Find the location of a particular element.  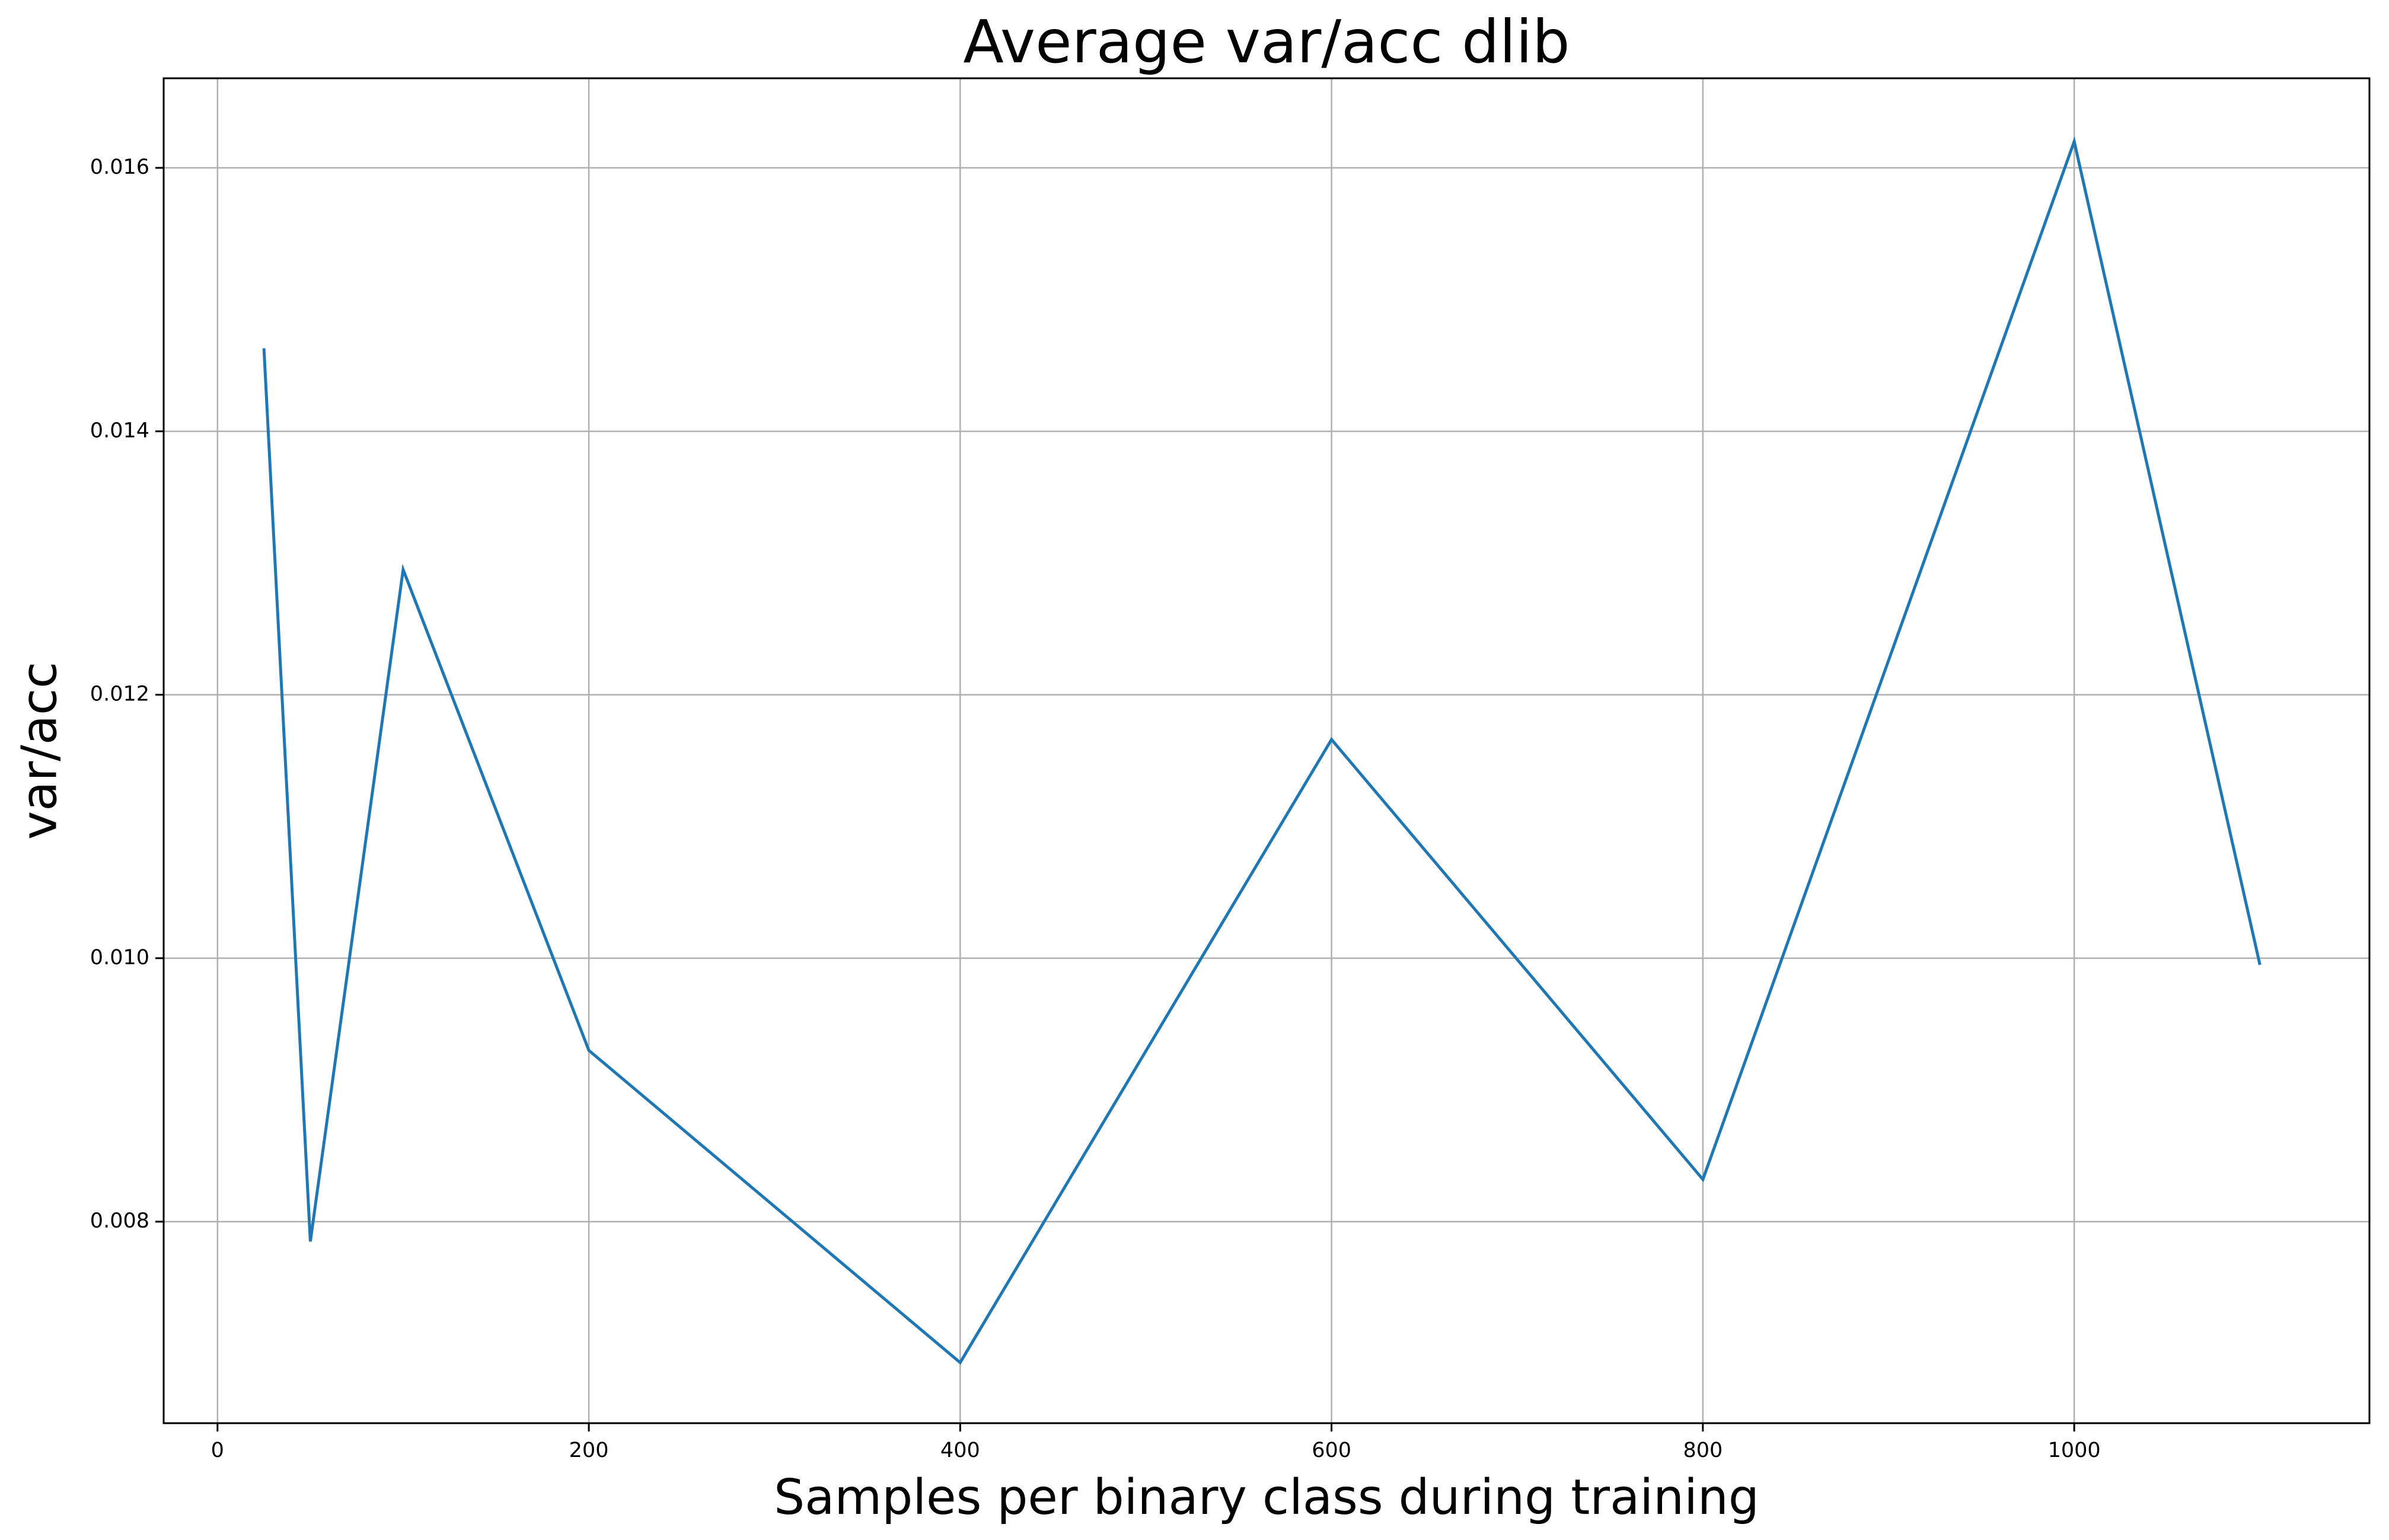

x-tick-label: 0 is located at coordinates (218, 1450).